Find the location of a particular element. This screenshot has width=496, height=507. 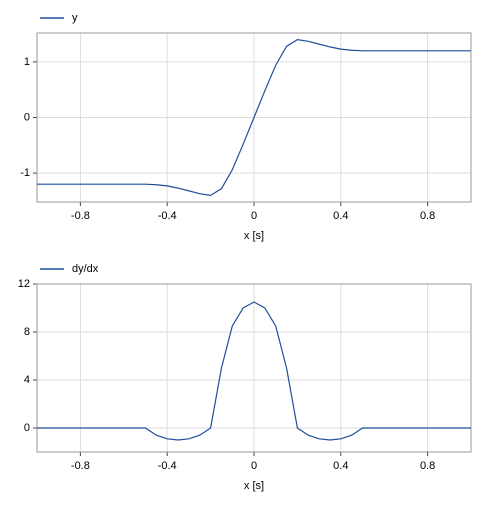

y-tick-label: -1 is located at coordinates (25, 173).